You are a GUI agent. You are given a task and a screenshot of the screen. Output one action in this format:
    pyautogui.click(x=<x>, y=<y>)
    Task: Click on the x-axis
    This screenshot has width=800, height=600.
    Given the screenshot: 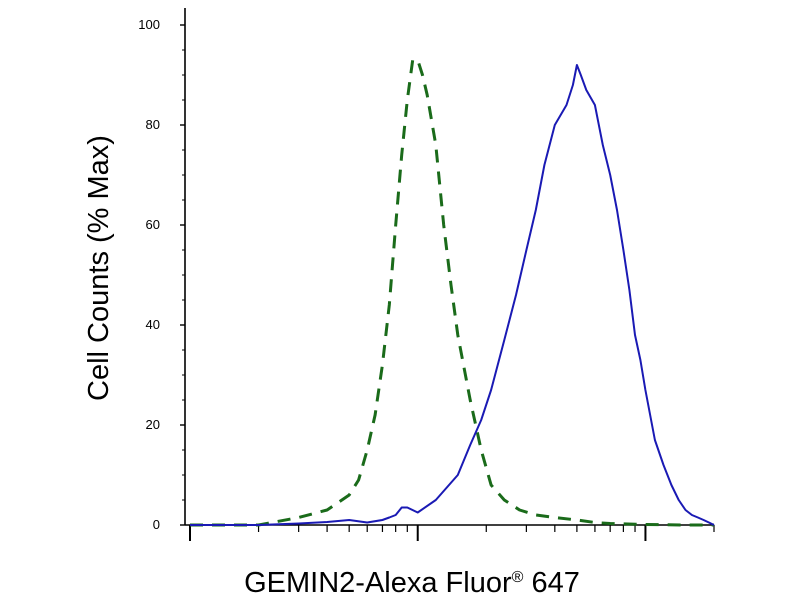 What is the action you would take?
    pyautogui.click(x=450, y=532)
    